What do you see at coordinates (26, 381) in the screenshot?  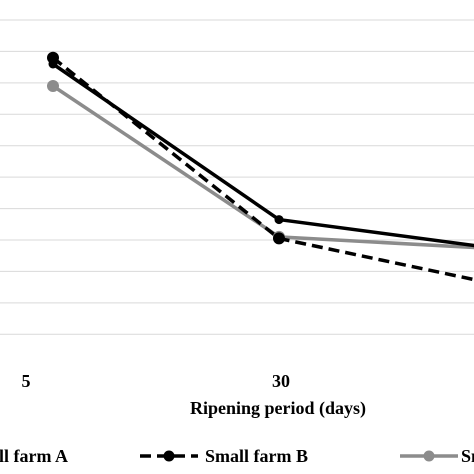 I see `x-tick-label-5: 5` at bounding box center [26, 381].